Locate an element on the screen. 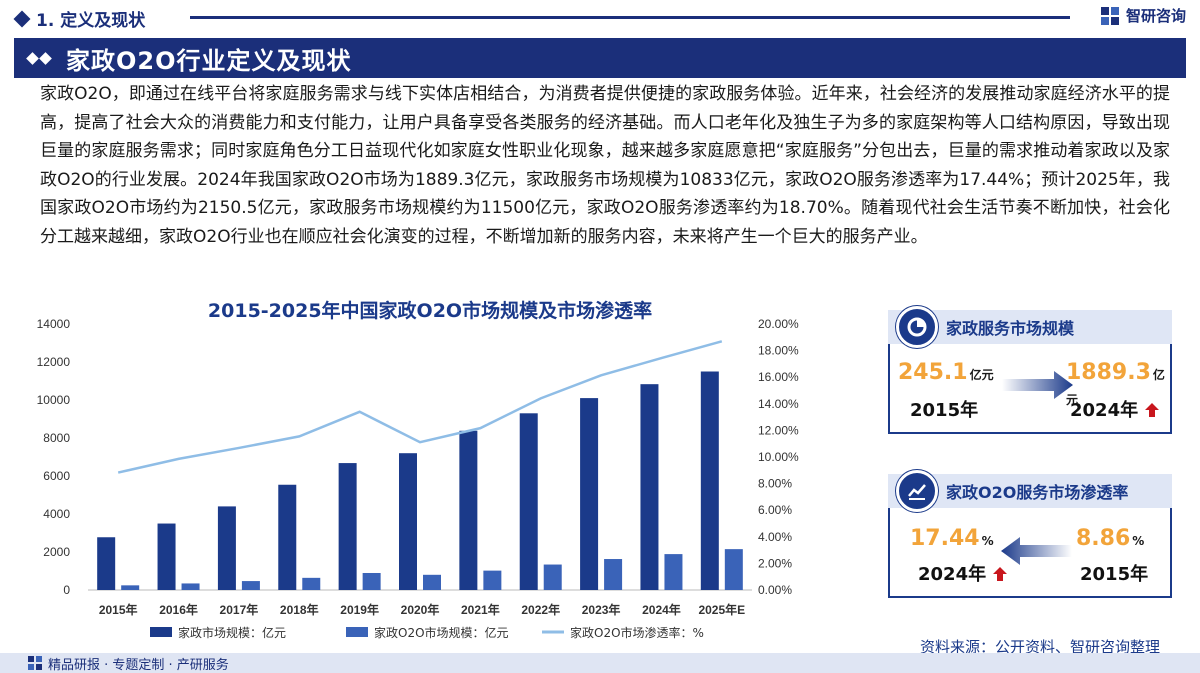 This screenshot has height=673, width=1200. right-axis-tick: 8.00% is located at coordinates (775, 484).